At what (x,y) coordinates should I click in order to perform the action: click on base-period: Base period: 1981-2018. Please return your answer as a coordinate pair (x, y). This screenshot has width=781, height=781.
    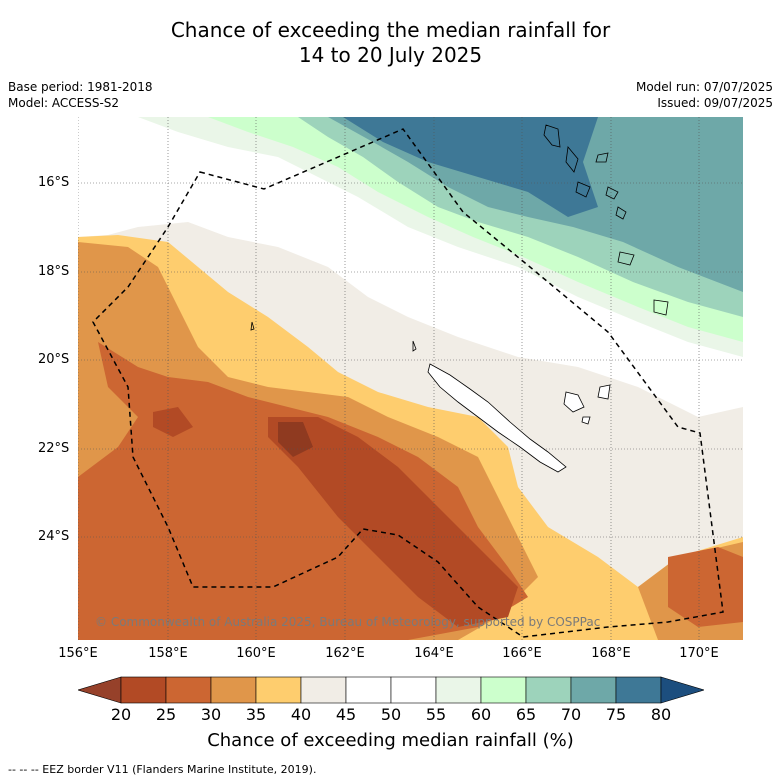
    Looking at the image, I should click on (80, 87).